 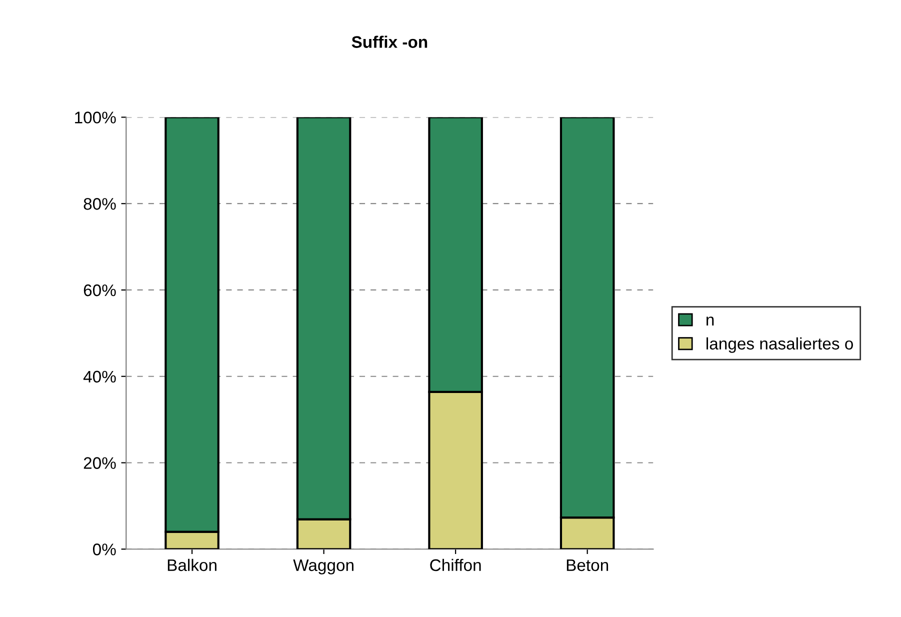 What do you see at coordinates (779, 345) in the screenshot?
I see `legend-label: langes nasaliertes o` at bounding box center [779, 345].